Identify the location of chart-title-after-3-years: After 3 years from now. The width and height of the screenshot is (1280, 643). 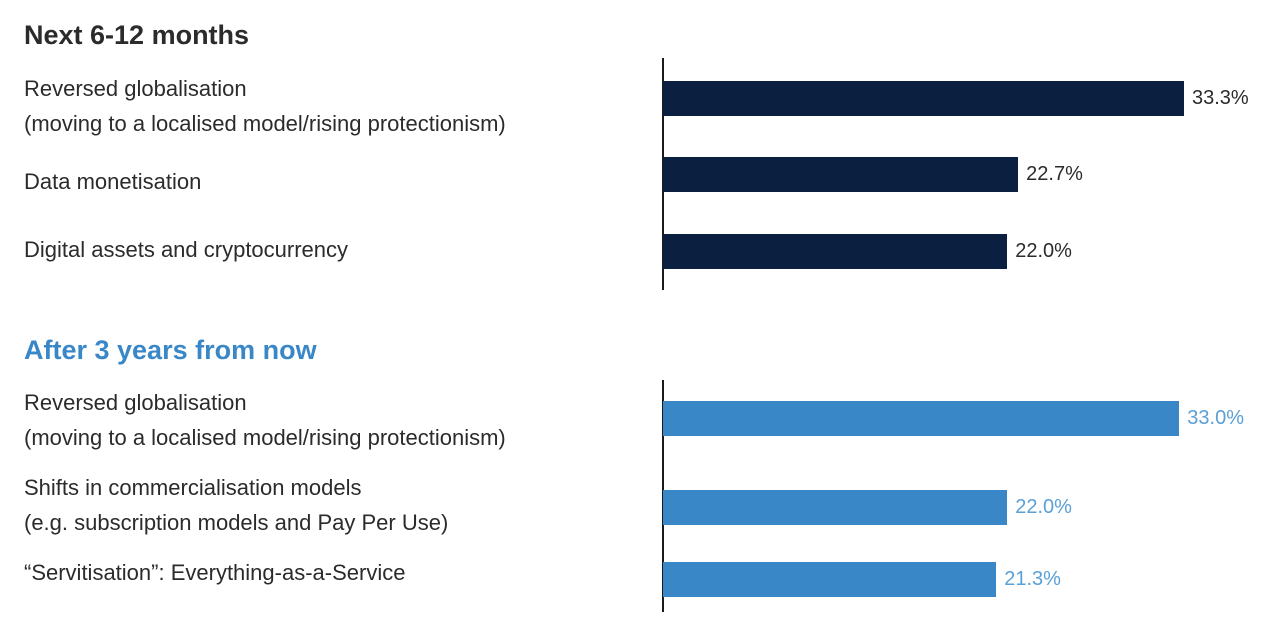
(170, 350).